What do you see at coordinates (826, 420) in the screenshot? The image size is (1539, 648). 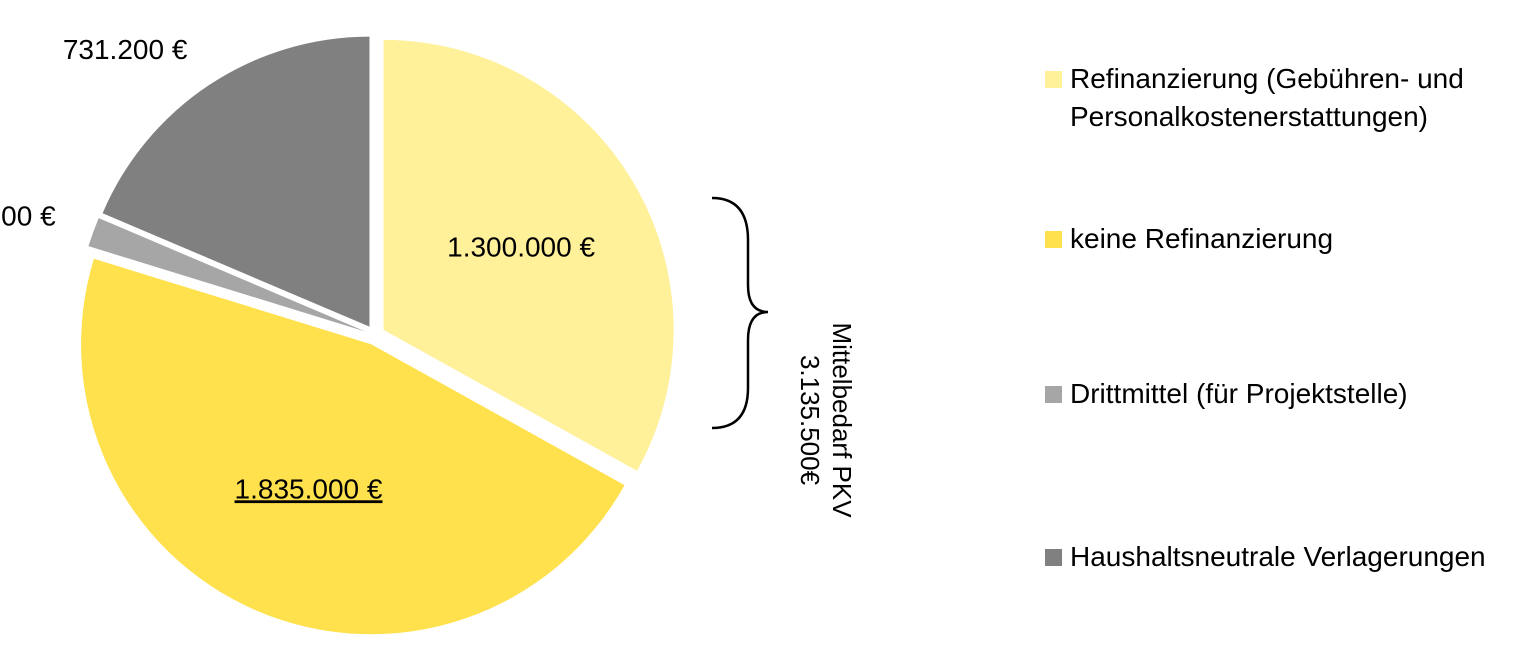 I see `annotation: Mittelbedarf PKV 3.135.500€` at bounding box center [826, 420].